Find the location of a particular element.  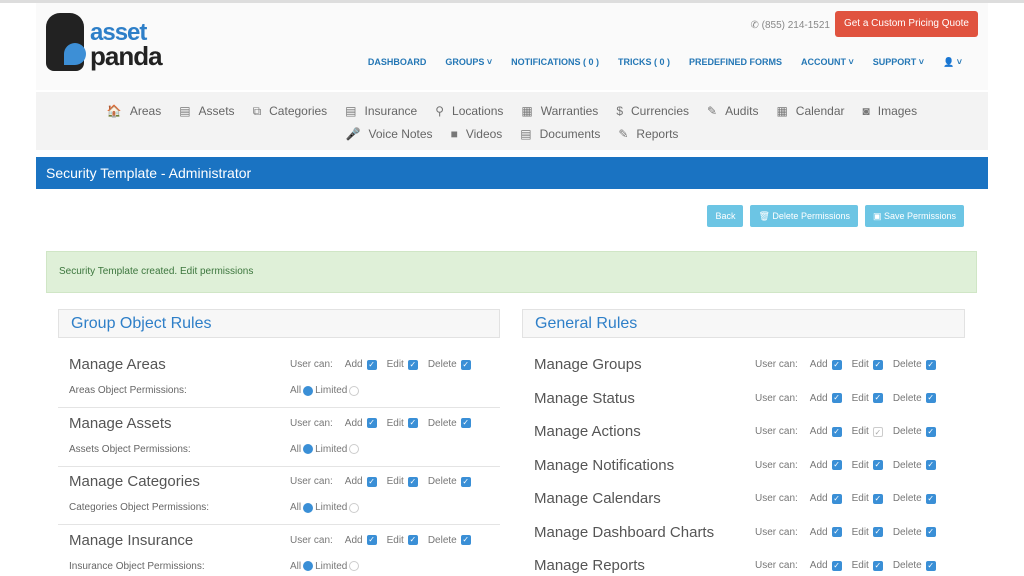

phone-icon: ✆ is located at coordinates (756, 25).